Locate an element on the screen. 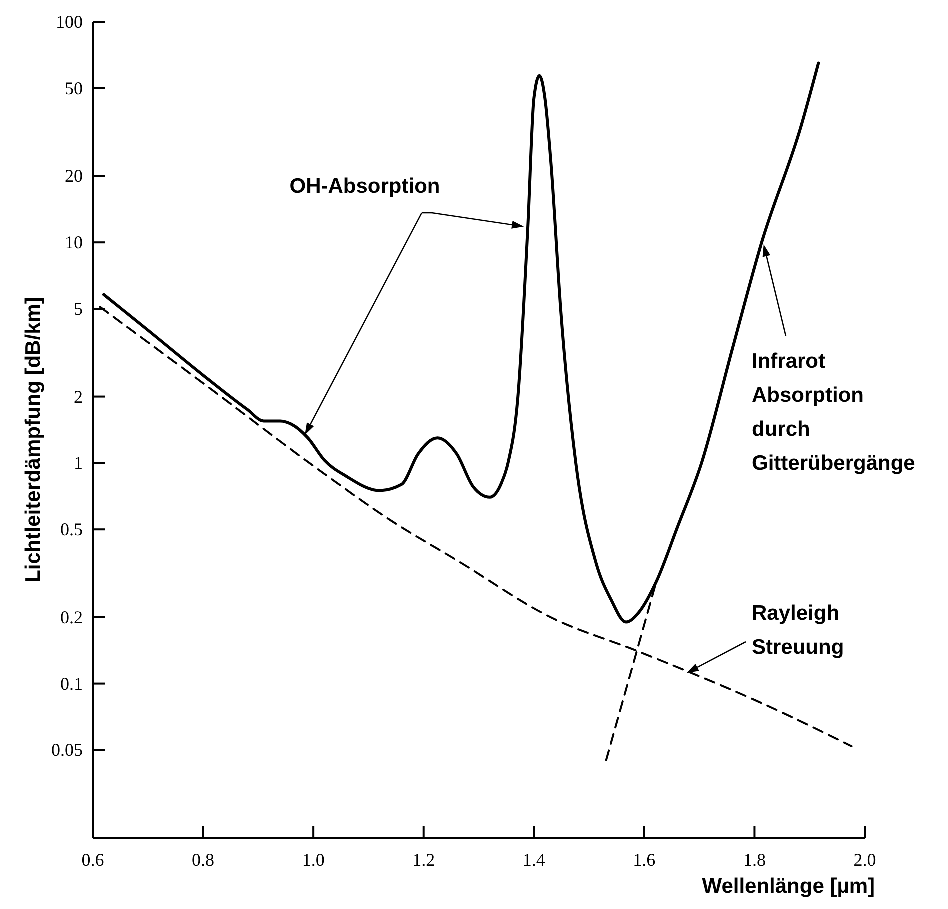 This screenshot has height=909, width=948. y-axis-title: Lichtleiterdämpfung [dB/km] is located at coordinates (33, 440).